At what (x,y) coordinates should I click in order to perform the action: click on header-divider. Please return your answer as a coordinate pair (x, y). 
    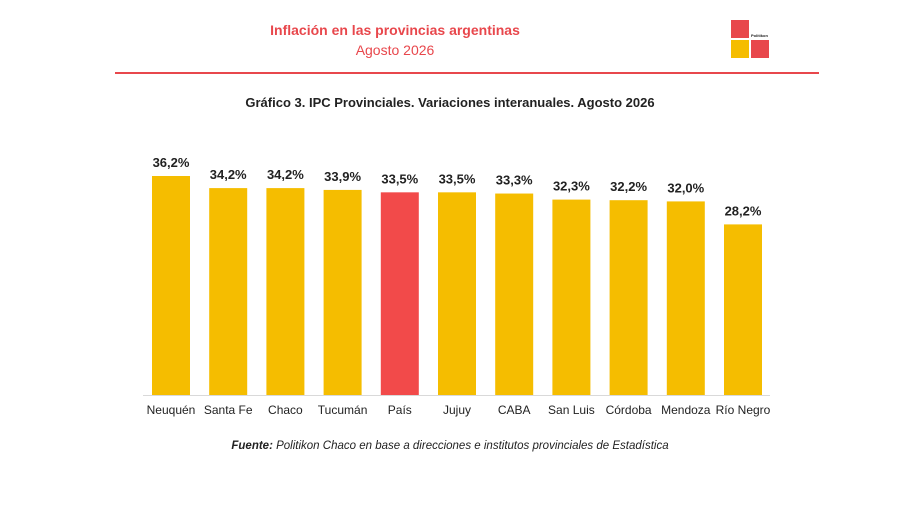
    Looking at the image, I should click on (467, 73).